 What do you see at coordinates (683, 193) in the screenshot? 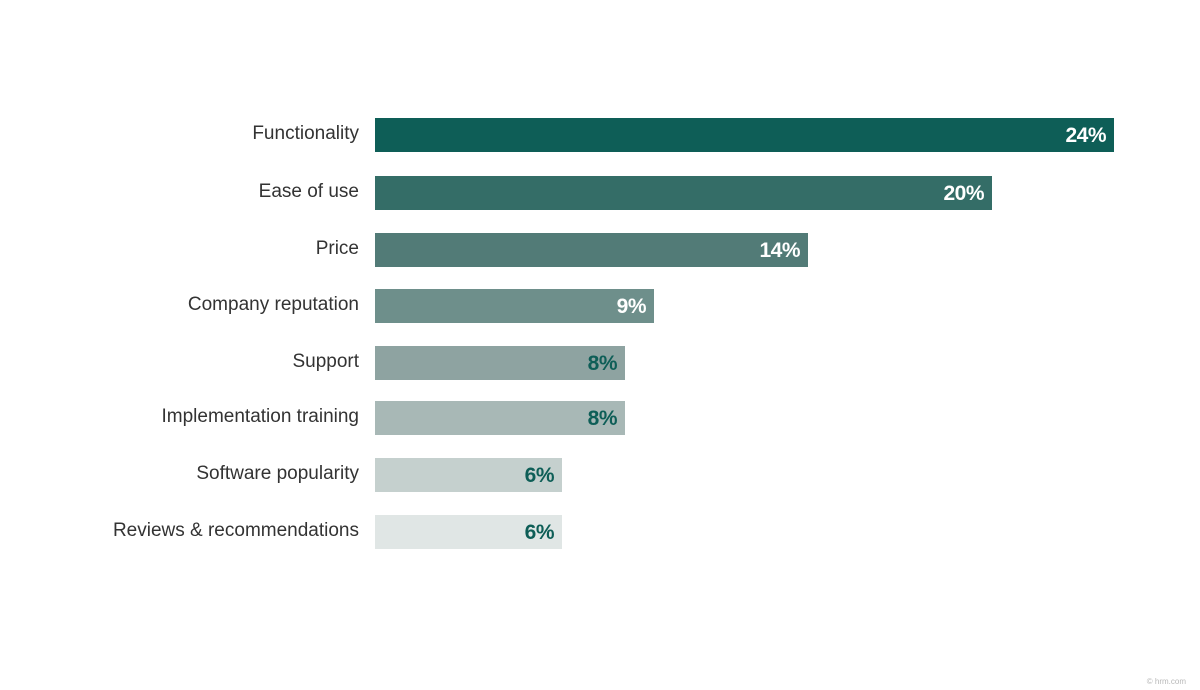
I see `bar: 20%` at bounding box center [683, 193].